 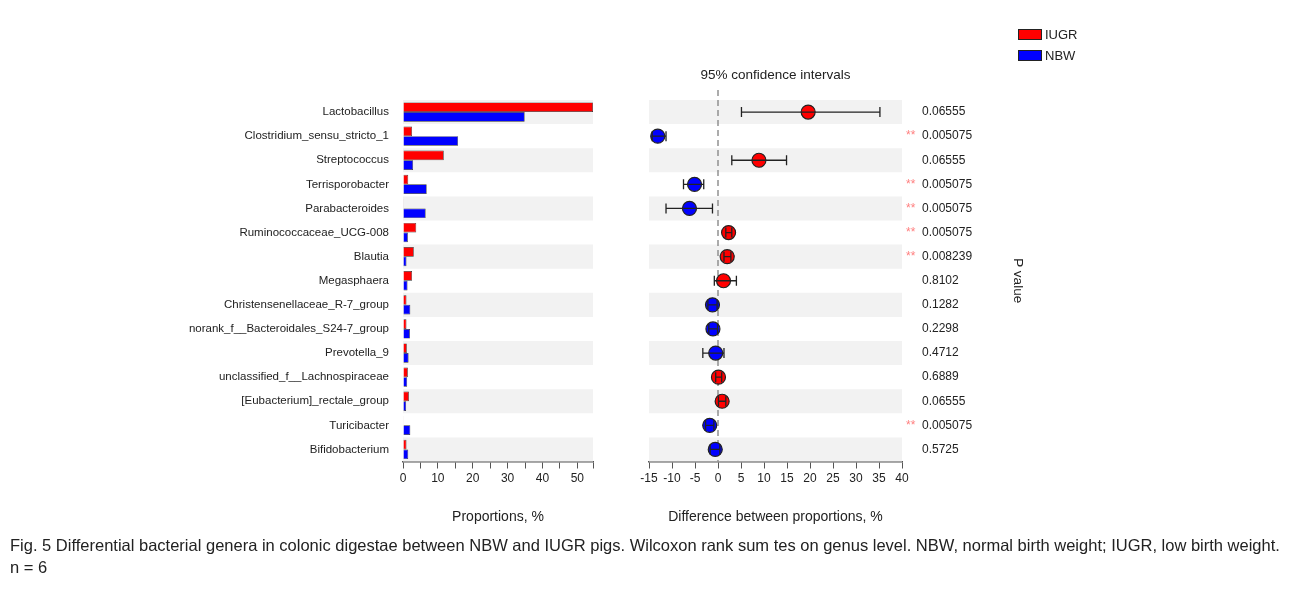 I want to click on y2-axis-title: P value, so click(x=1019, y=281).